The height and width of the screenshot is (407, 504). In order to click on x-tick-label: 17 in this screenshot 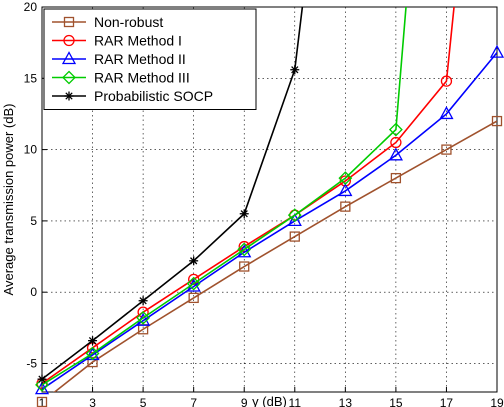, I will do `click(447, 401)`.